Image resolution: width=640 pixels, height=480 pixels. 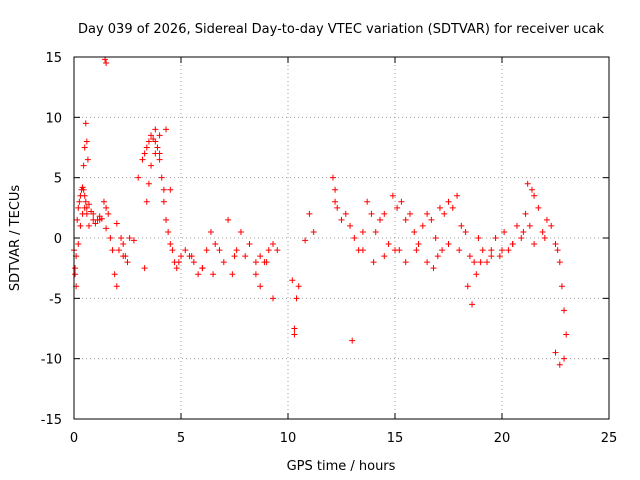 What do you see at coordinates (51, 360) in the screenshot?
I see `y-tick-label: -10` at bounding box center [51, 360].